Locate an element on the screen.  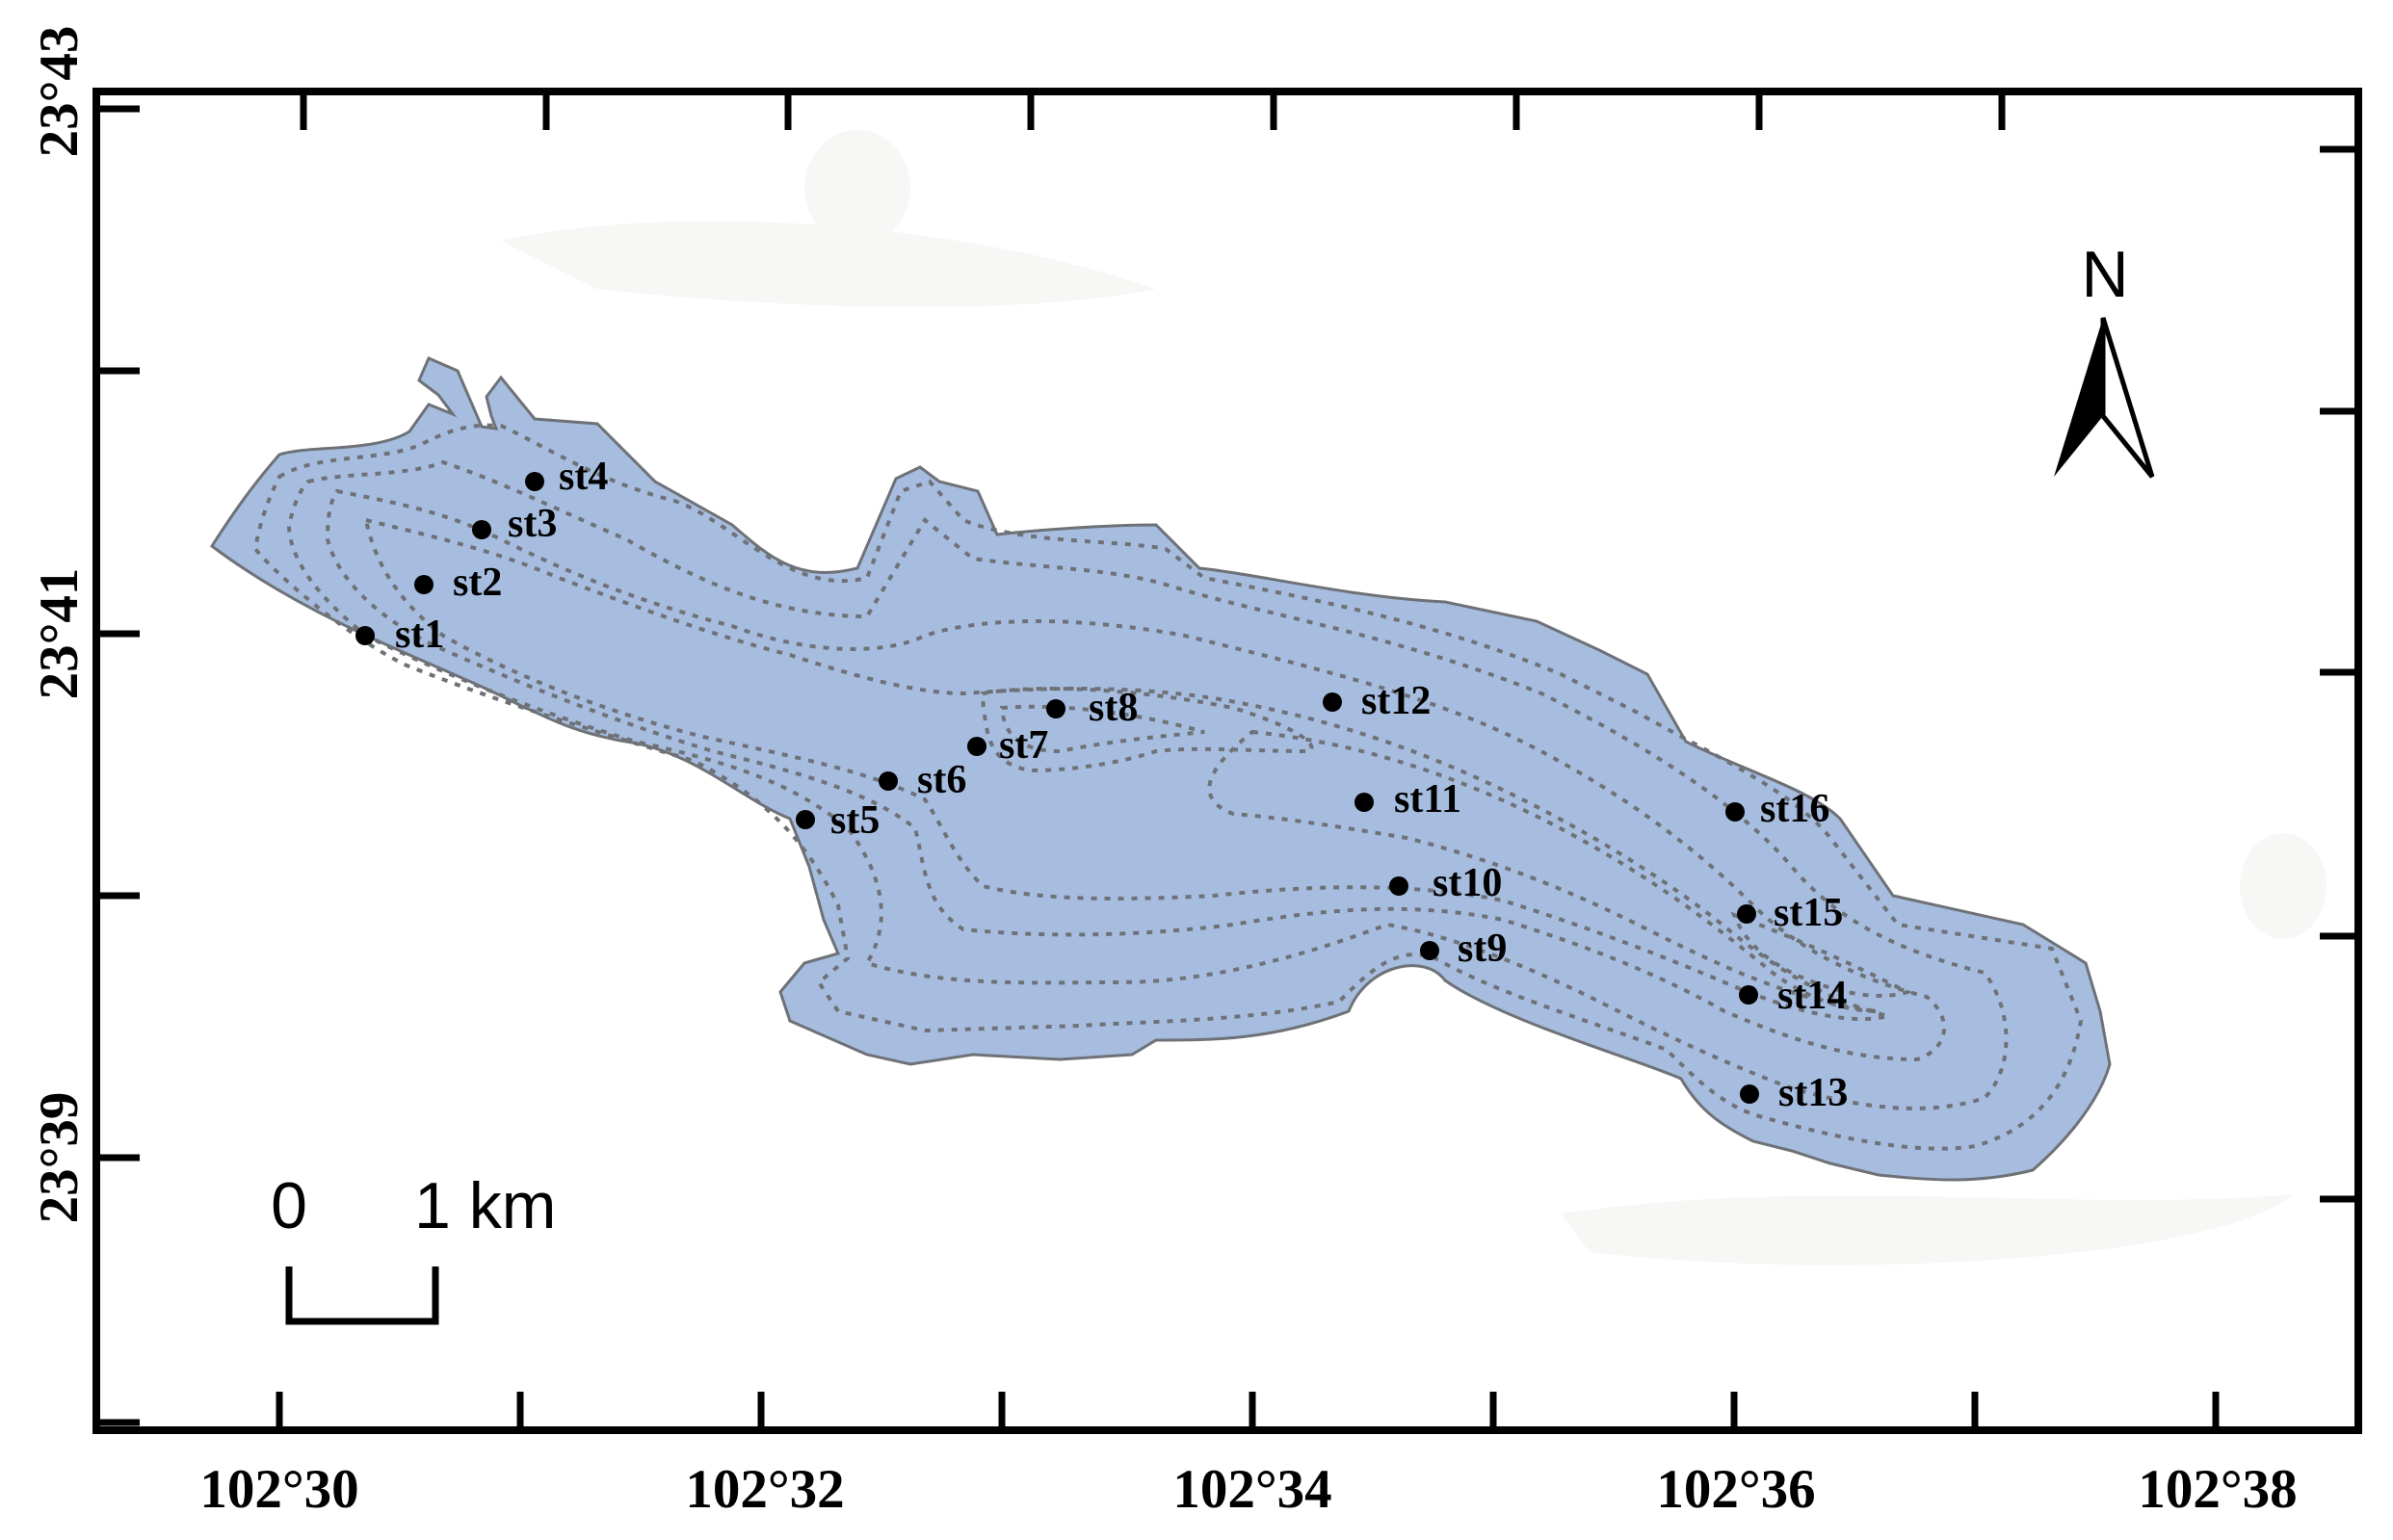
station-label: st14 is located at coordinates (1812, 996).